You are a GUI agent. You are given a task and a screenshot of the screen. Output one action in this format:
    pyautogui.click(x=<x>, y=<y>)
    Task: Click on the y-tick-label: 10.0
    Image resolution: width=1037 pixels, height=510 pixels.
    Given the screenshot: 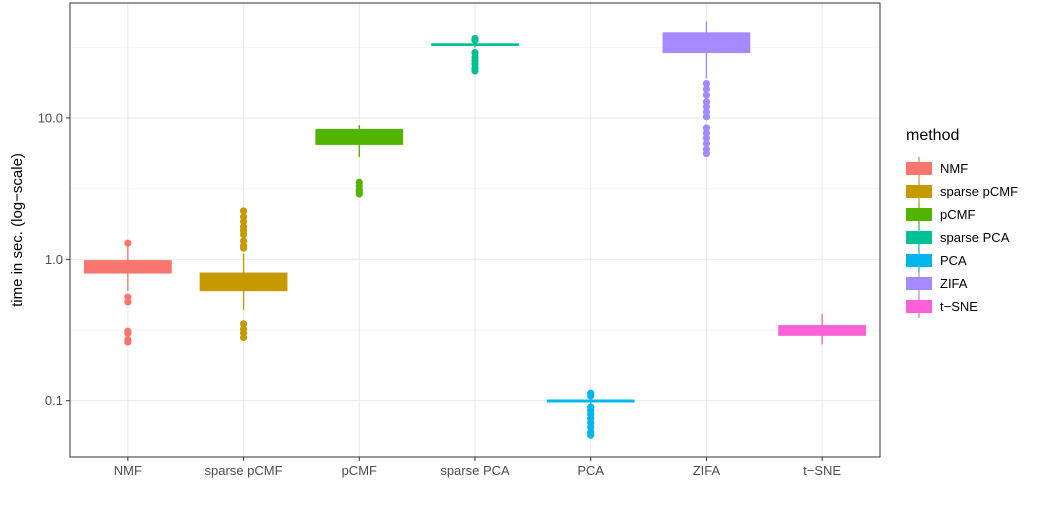 What is the action you would take?
    pyautogui.click(x=50, y=117)
    